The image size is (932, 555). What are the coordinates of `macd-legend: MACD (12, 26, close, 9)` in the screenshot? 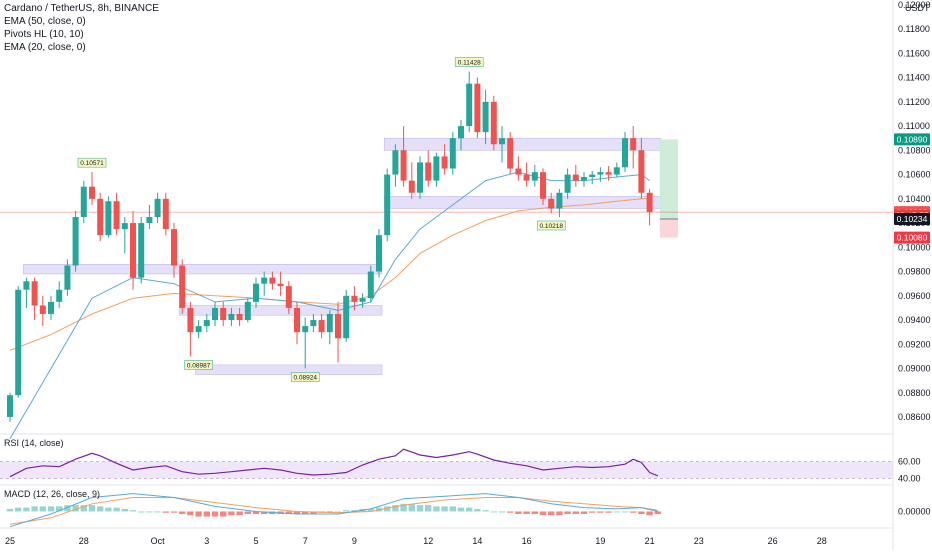 It's located at (52, 494).